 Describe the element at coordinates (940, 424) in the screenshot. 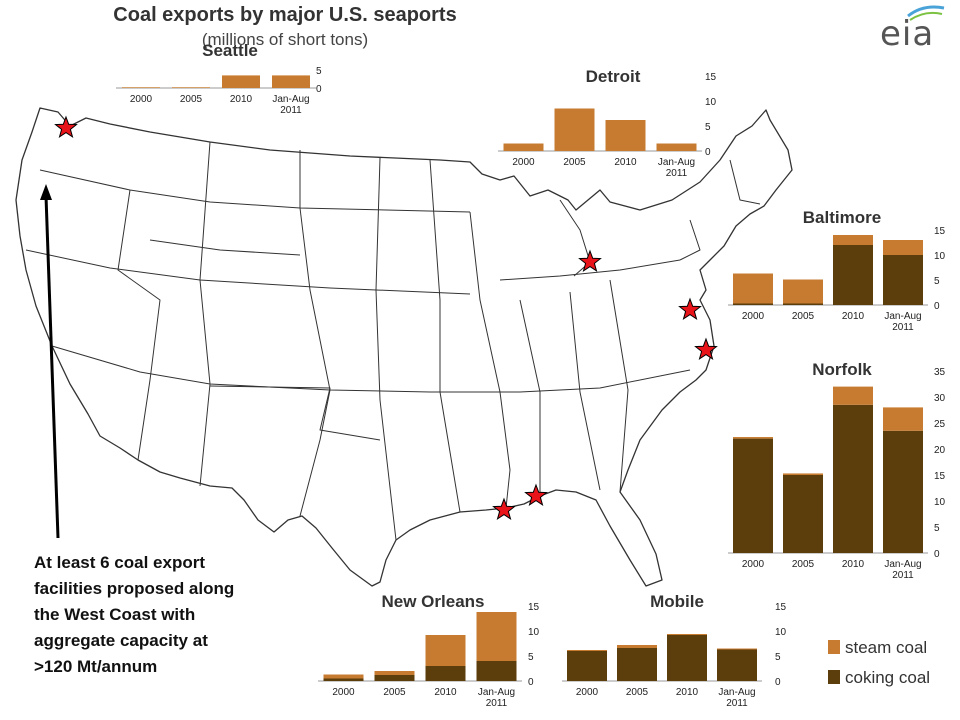

I see `y-tick-label: 25` at that location.